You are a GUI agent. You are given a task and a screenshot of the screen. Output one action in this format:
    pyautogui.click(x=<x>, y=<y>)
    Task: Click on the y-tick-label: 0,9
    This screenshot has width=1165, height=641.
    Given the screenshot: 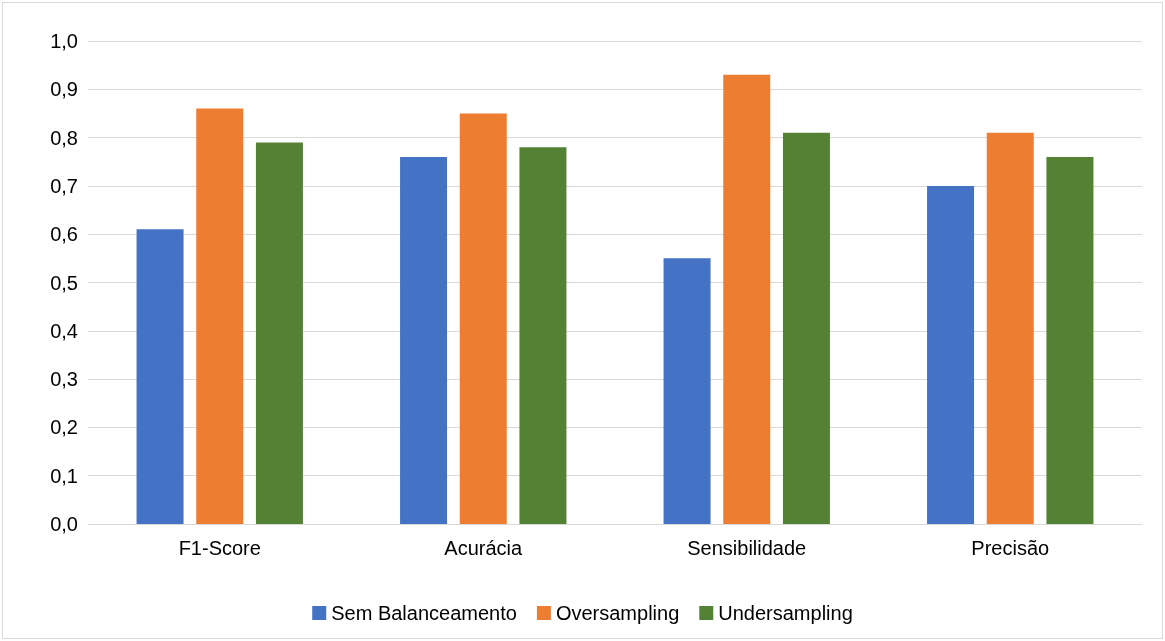 What is the action you would take?
    pyautogui.click(x=64, y=89)
    